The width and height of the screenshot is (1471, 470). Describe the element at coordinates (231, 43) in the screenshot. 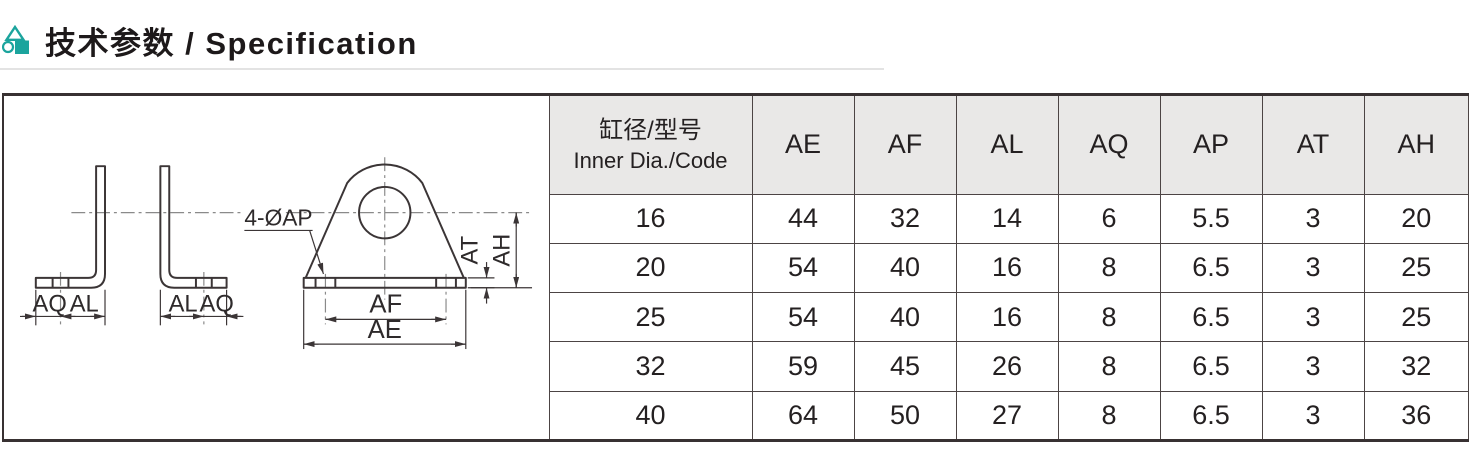

I see `section-title: 技术参数 / Specification` at that location.